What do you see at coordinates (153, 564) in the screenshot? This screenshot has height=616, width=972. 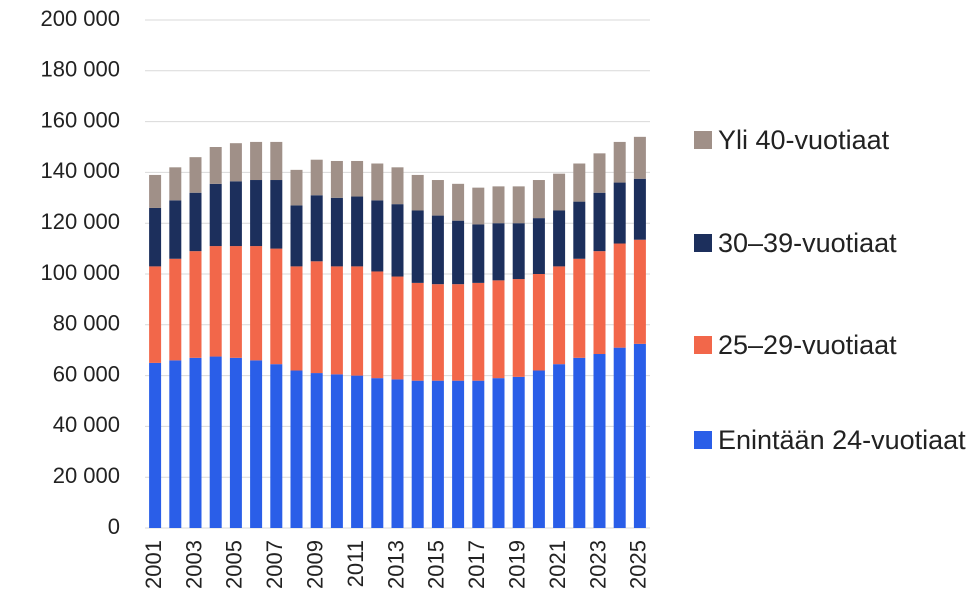 I see `x-tick-label: 2001` at bounding box center [153, 564].